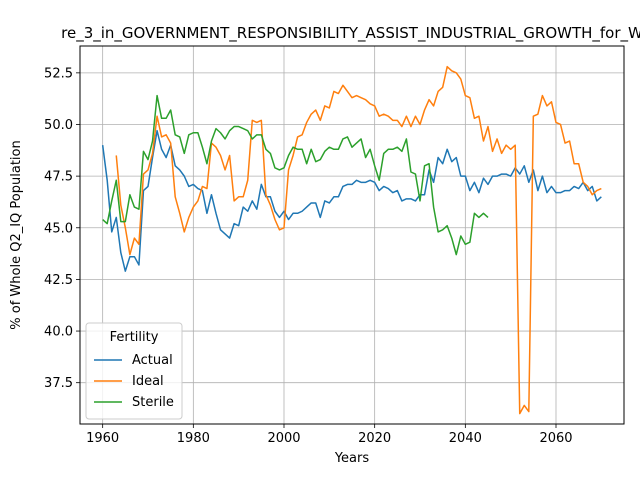  I want to click on legend-label-sterile: Sterile, so click(153, 402).